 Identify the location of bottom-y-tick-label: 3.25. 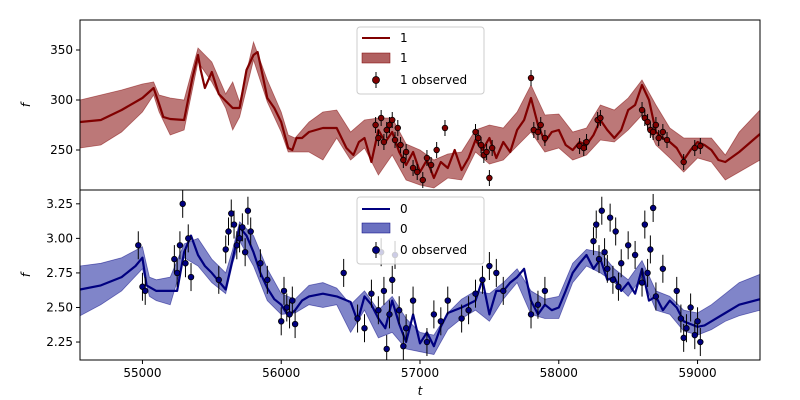
(59, 204).